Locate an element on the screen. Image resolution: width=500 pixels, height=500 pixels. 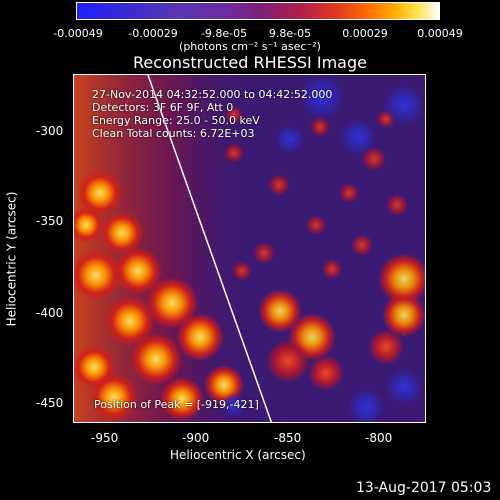
peak-position-annotation: Position of Peak = [-919,-421] is located at coordinates (176, 404).